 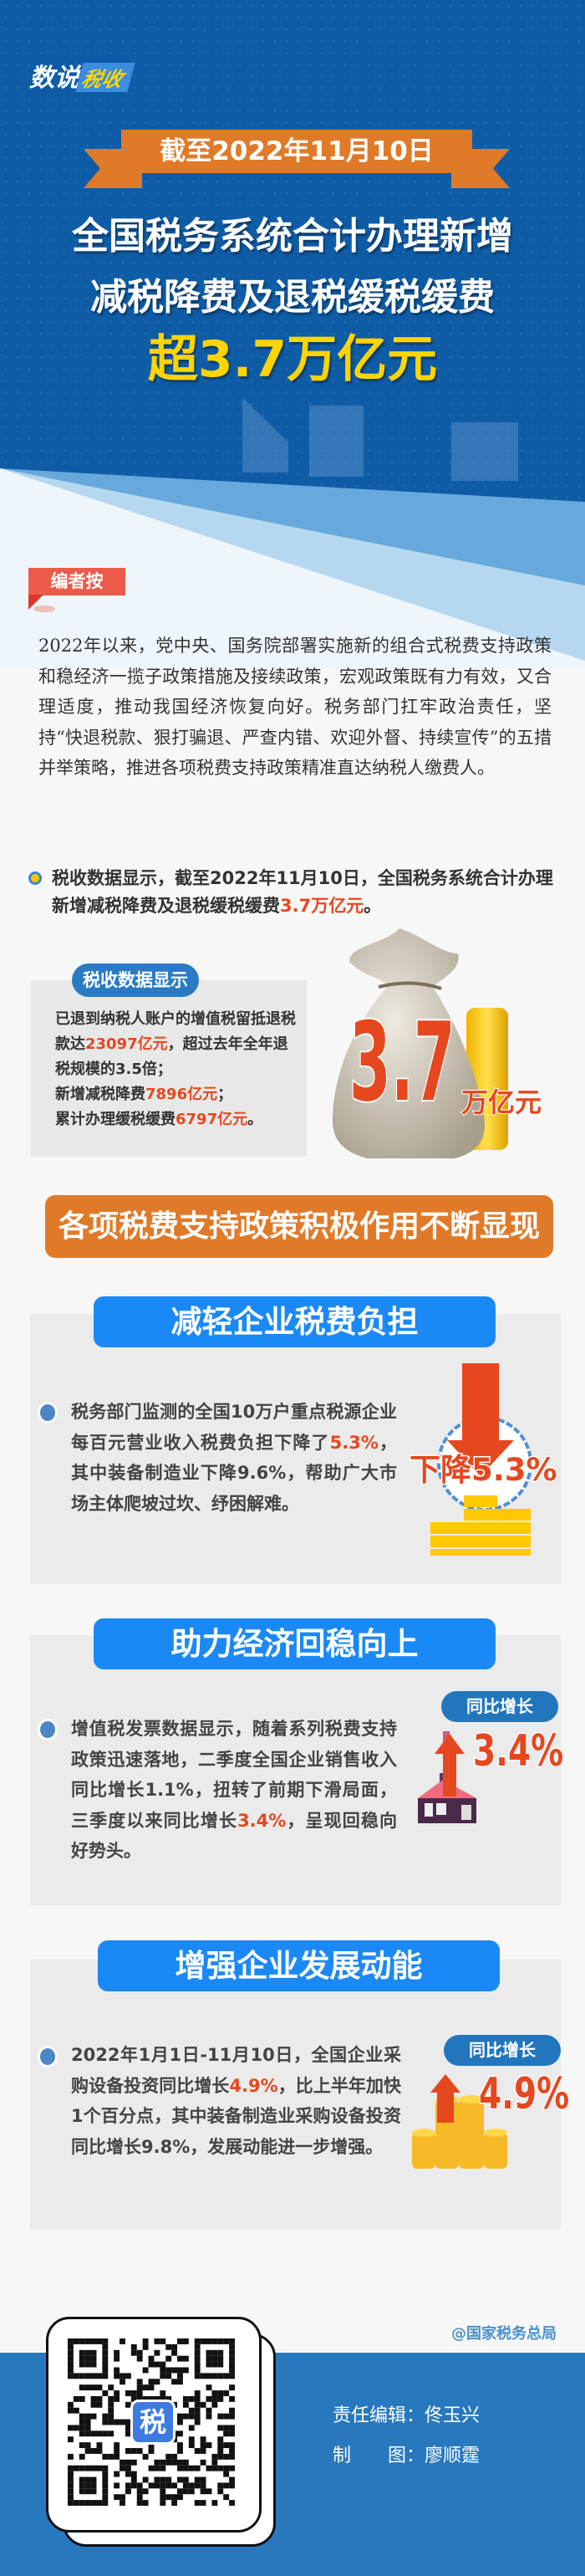 What do you see at coordinates (373, 906) in the screenshot?
I see `text-segment: 。` at bounding box center [373, 906].